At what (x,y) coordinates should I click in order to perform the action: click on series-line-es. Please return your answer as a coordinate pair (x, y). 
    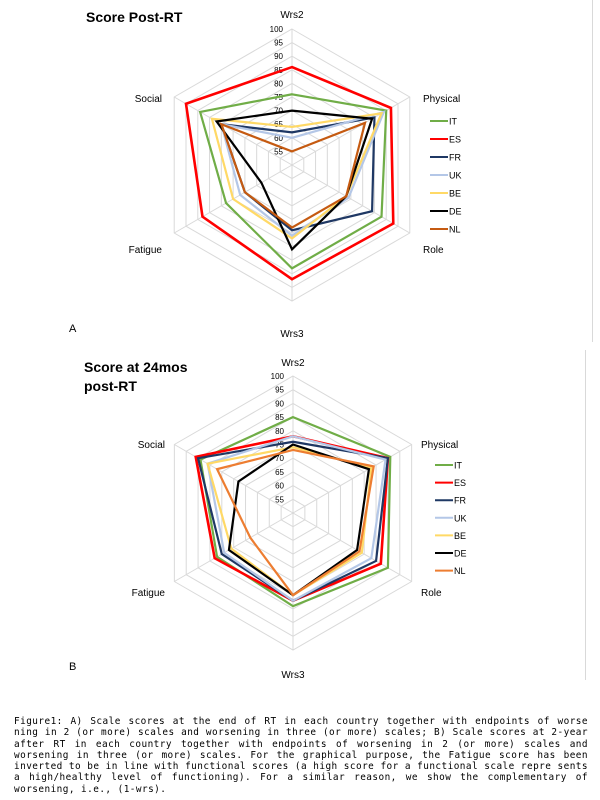
    Looking at the image, I should click on (289, 173).